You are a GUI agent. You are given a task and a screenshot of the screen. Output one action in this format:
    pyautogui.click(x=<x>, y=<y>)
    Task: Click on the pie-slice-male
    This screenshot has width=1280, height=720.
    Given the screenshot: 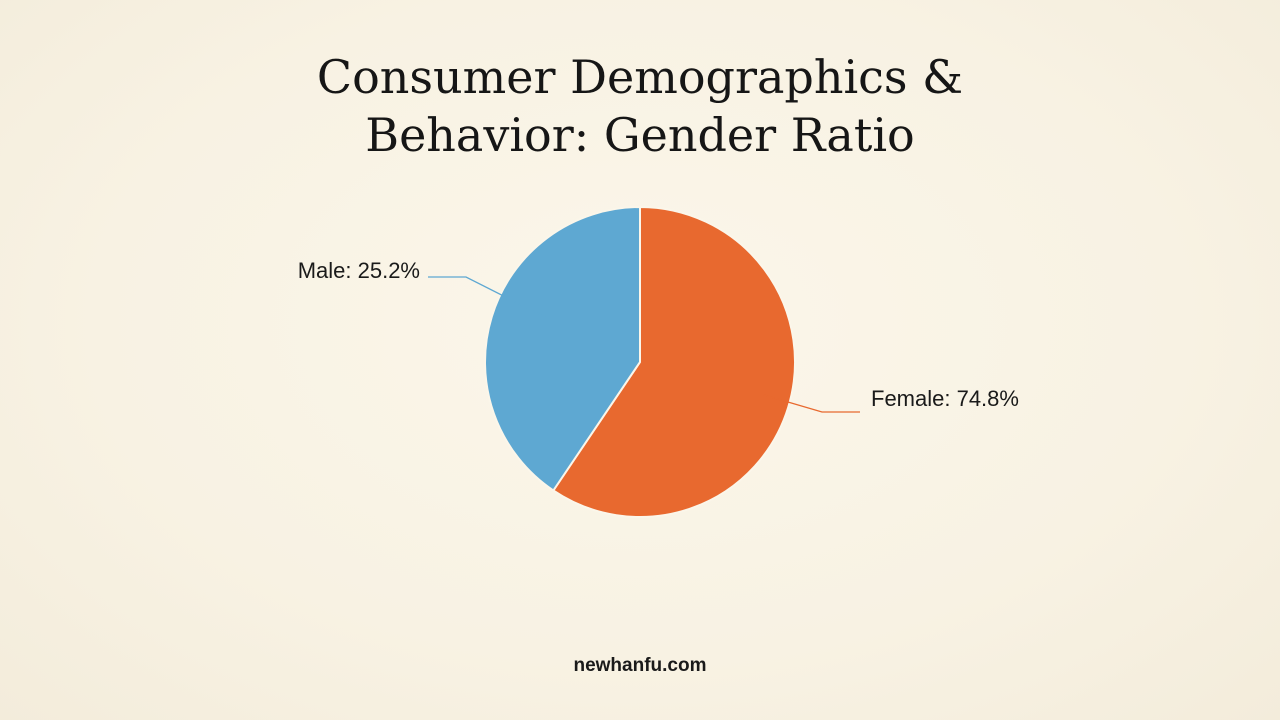 What is the action you would take?
    pyautogui.click(x=562, y=348)
    